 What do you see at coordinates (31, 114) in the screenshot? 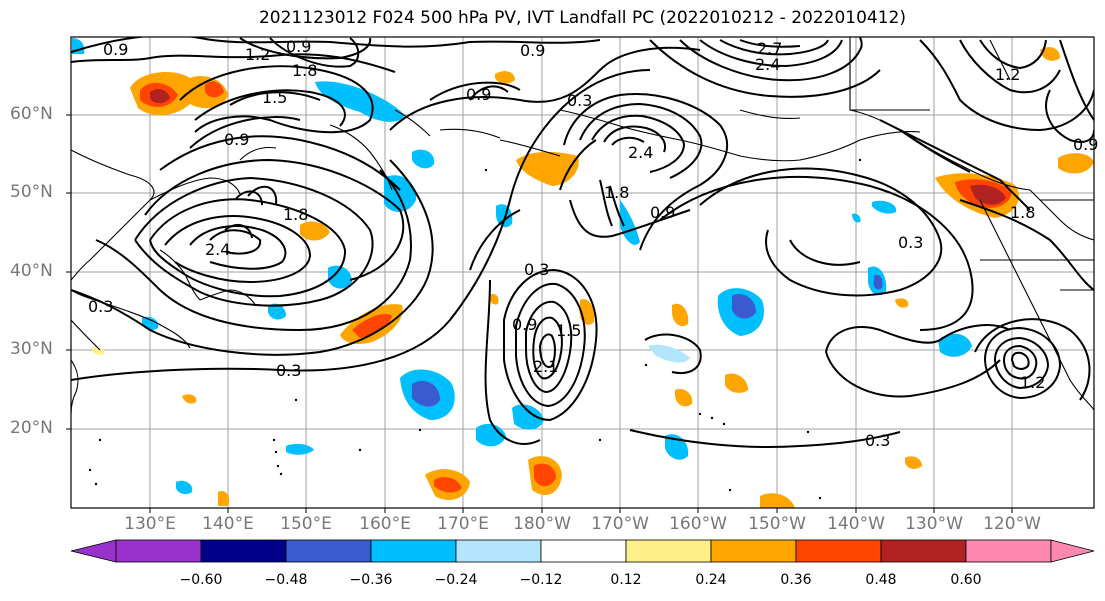
I see `lat-label: 60°N` at bounding box center [31, 114].